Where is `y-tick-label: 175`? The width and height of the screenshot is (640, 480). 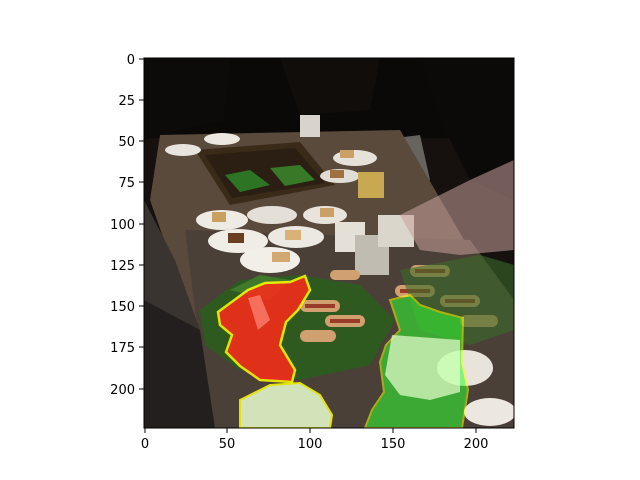 y-tick-label: 175 is located at coordinates (122, 348).